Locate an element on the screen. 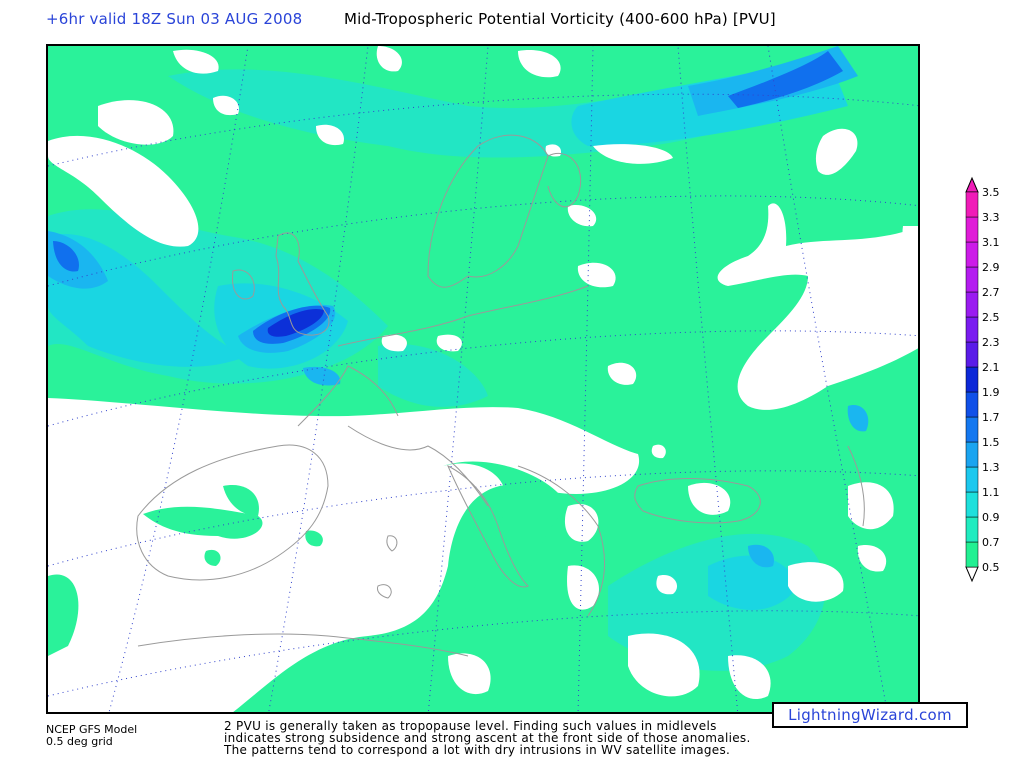  colorbar-tick-label: 2.7 is located at coordinates (991, 292).